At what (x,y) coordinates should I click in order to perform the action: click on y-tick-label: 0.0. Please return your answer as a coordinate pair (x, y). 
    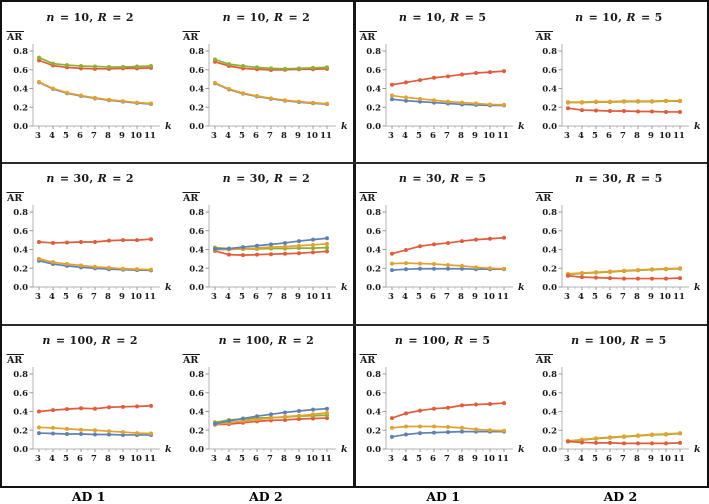
    Looking at the image, I should click on (196, 127).